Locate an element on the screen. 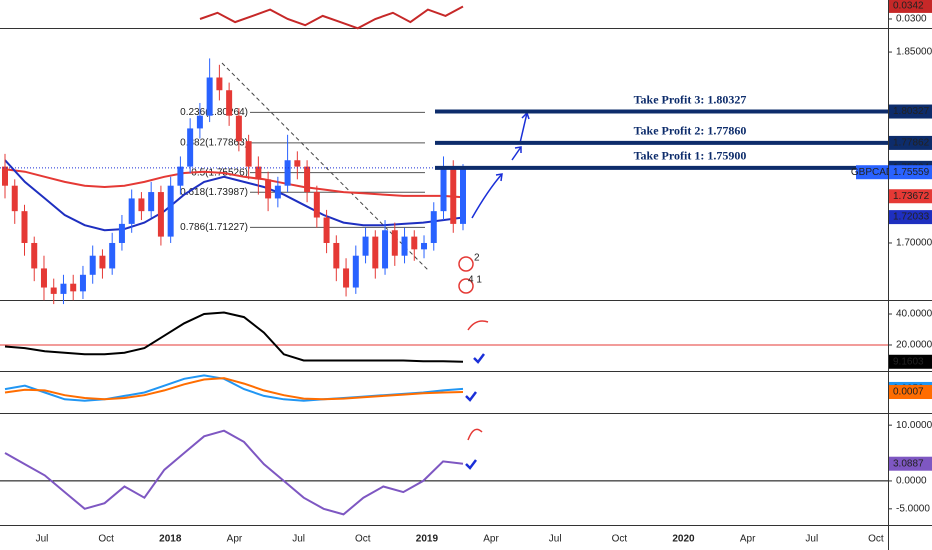 The height and width of the screenshot is (550, 932). price-tag-label: 0.0342 is located at coordinates (908, 6).